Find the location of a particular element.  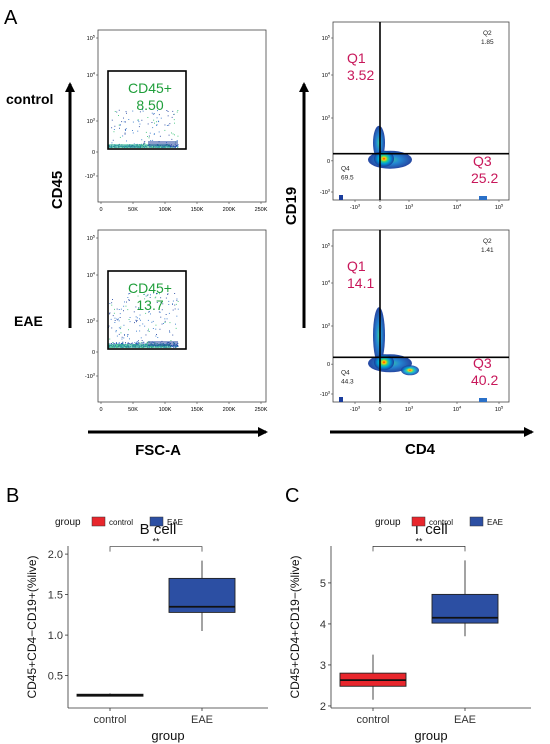

q3-value: 40.2 is located at coordinates (484, 380).